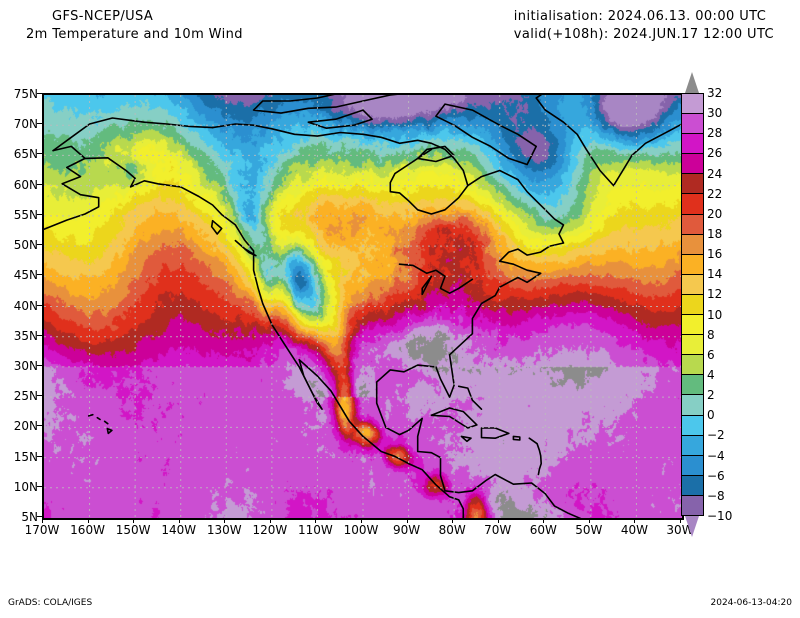 This screenshot has height=618, width=800. Describe the element at coordinates (711, 354) in the screenshot. I see `colorbar-tick-label: 6` at that location.